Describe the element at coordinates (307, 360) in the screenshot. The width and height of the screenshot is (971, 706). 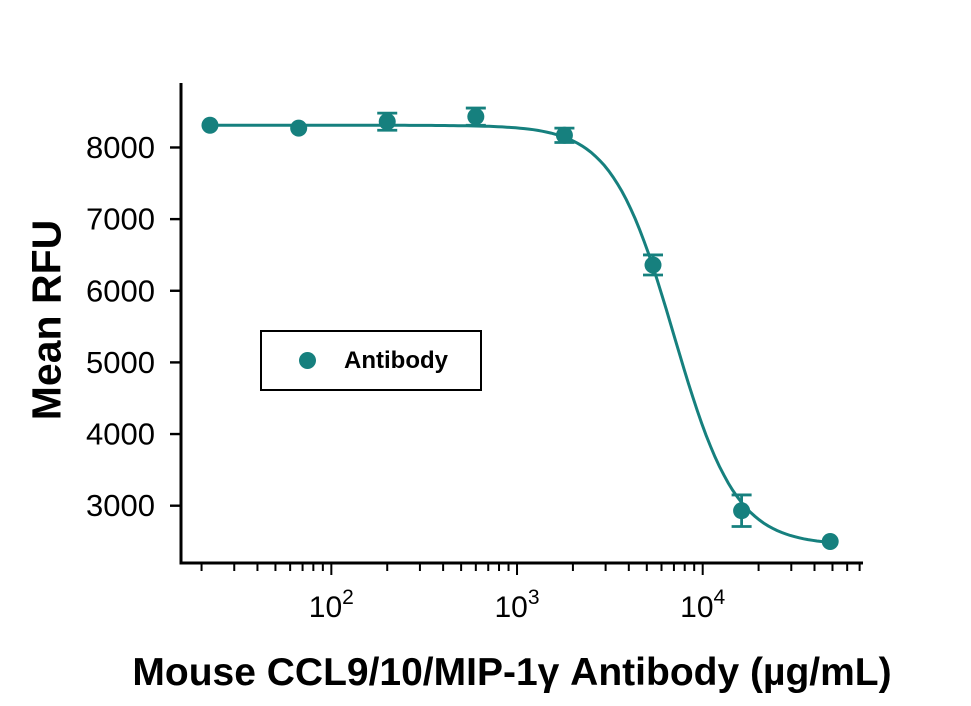
I see `legend-marker-dot` at that location.